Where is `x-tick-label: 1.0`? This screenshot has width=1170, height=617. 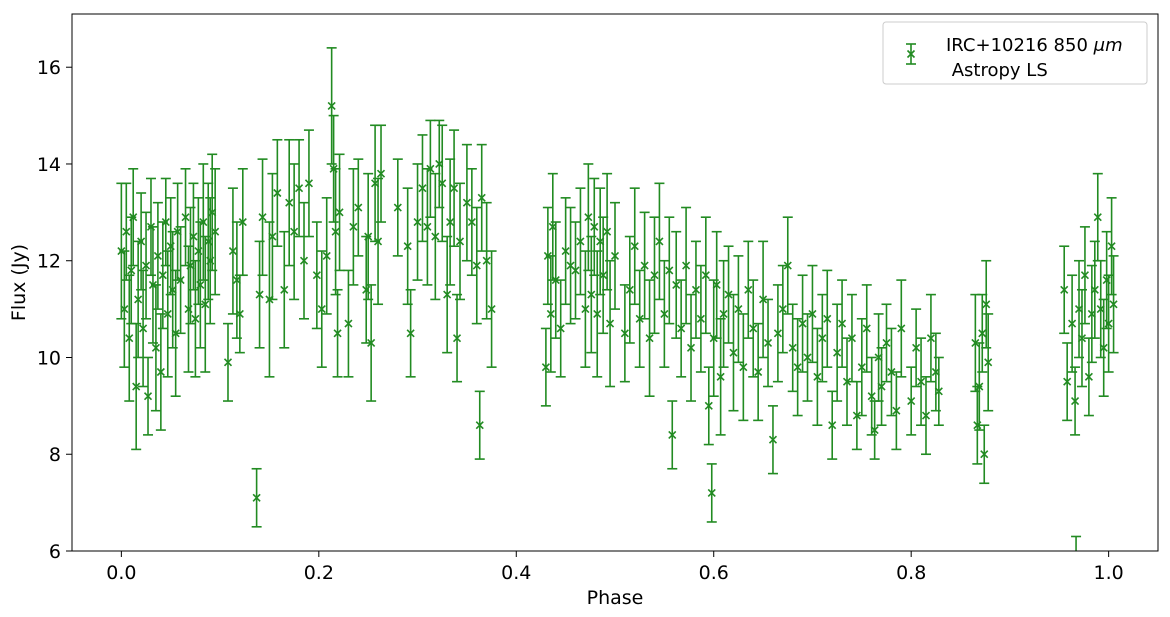 x-tick-label: 1.0 is located at coordinates (1109, 573).